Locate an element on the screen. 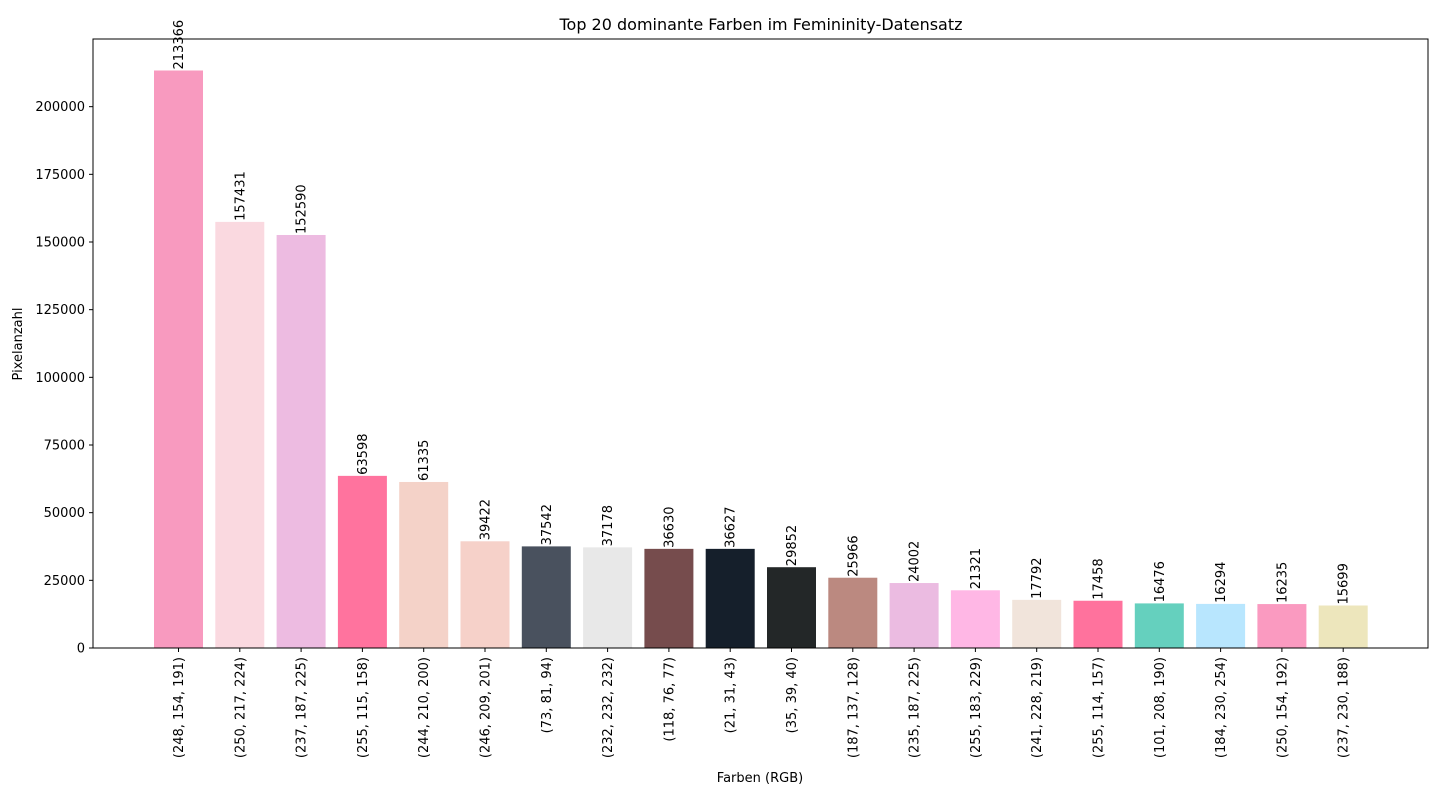 The width and height of the screenshot is (1442, 800). x-tick-label: (248, 154, 191) is located at coordinates (179, 707).